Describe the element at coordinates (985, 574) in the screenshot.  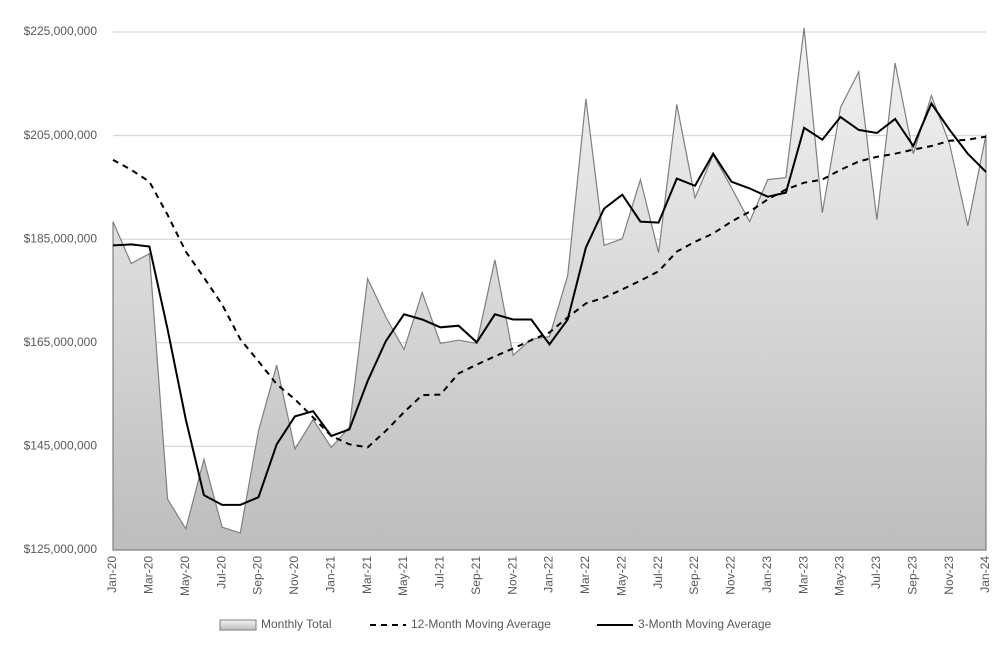
I see `x-tick-label: Jan-24` at that location.